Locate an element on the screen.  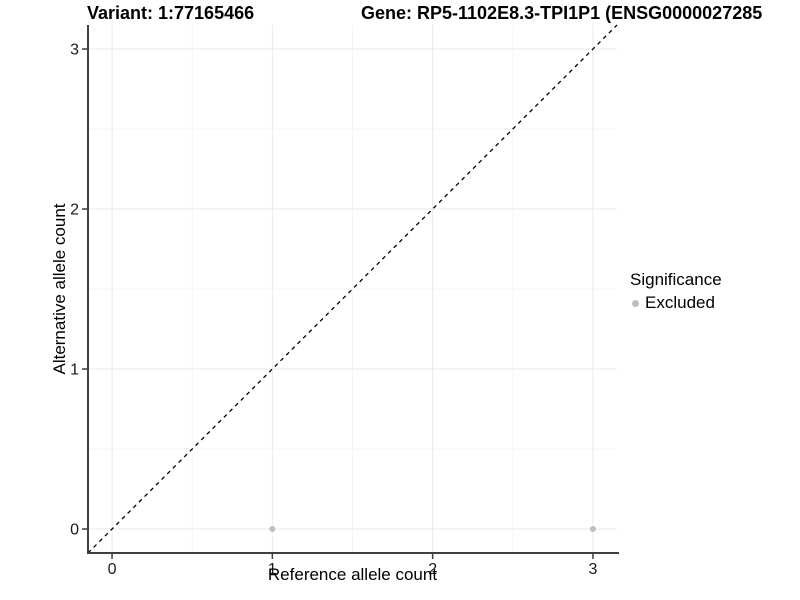
x-tick-label: 0 is located at coordinates (112, 569).